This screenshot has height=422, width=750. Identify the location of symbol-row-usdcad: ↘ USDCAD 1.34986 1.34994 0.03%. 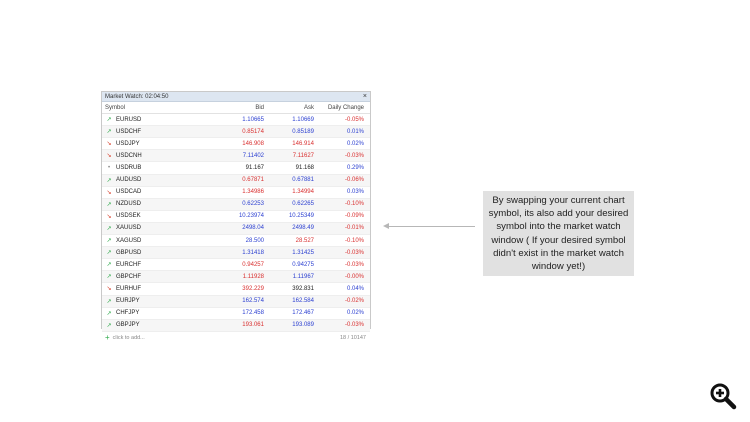
(236, 193).